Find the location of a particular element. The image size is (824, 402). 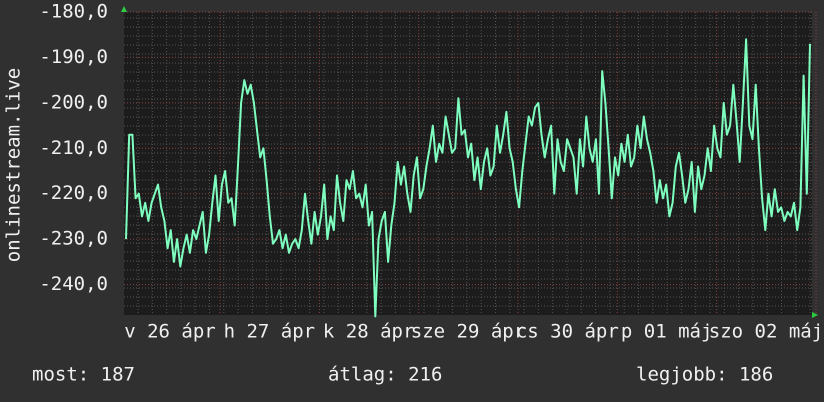

x-tick-label: p 01 máj is located at coordinates (667, 332).